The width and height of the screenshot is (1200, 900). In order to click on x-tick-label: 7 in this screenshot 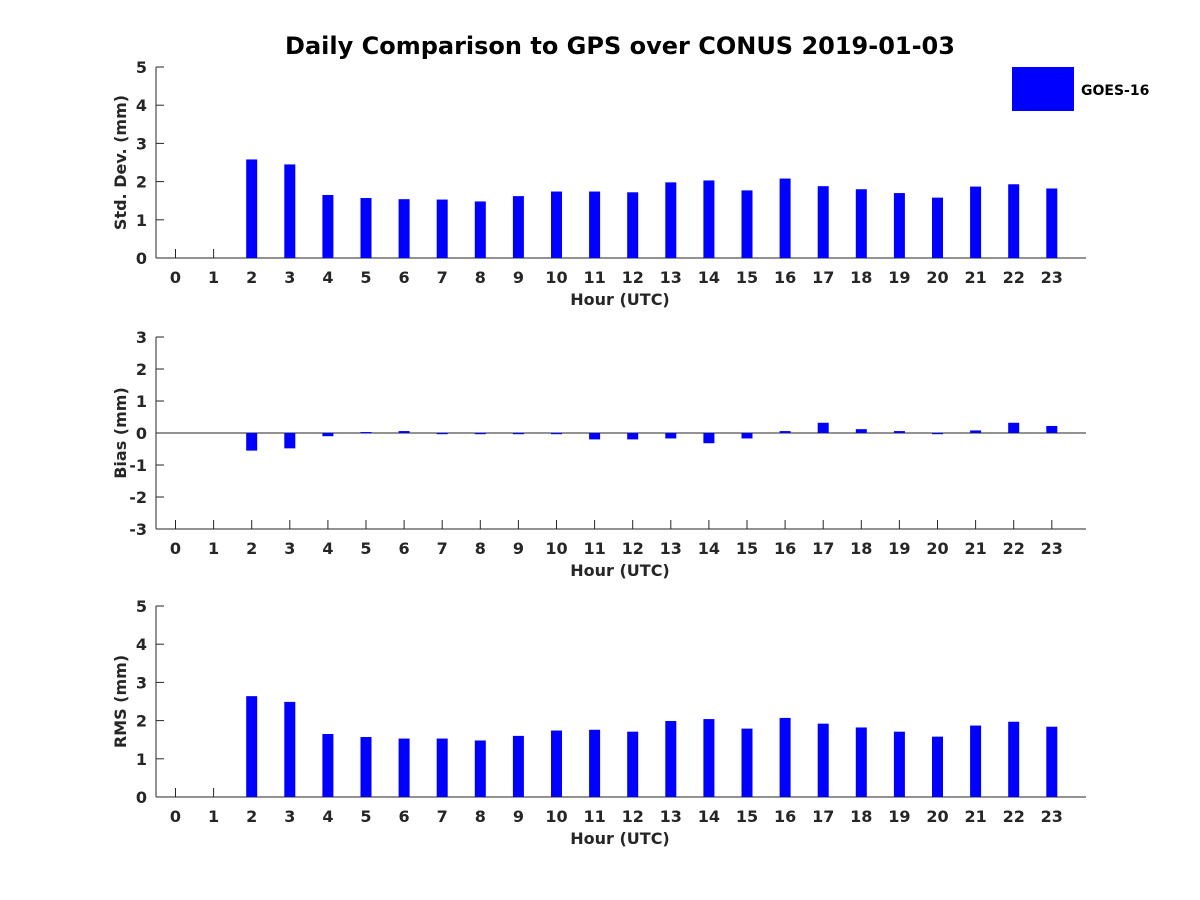, I will do `click(442, 548)`.